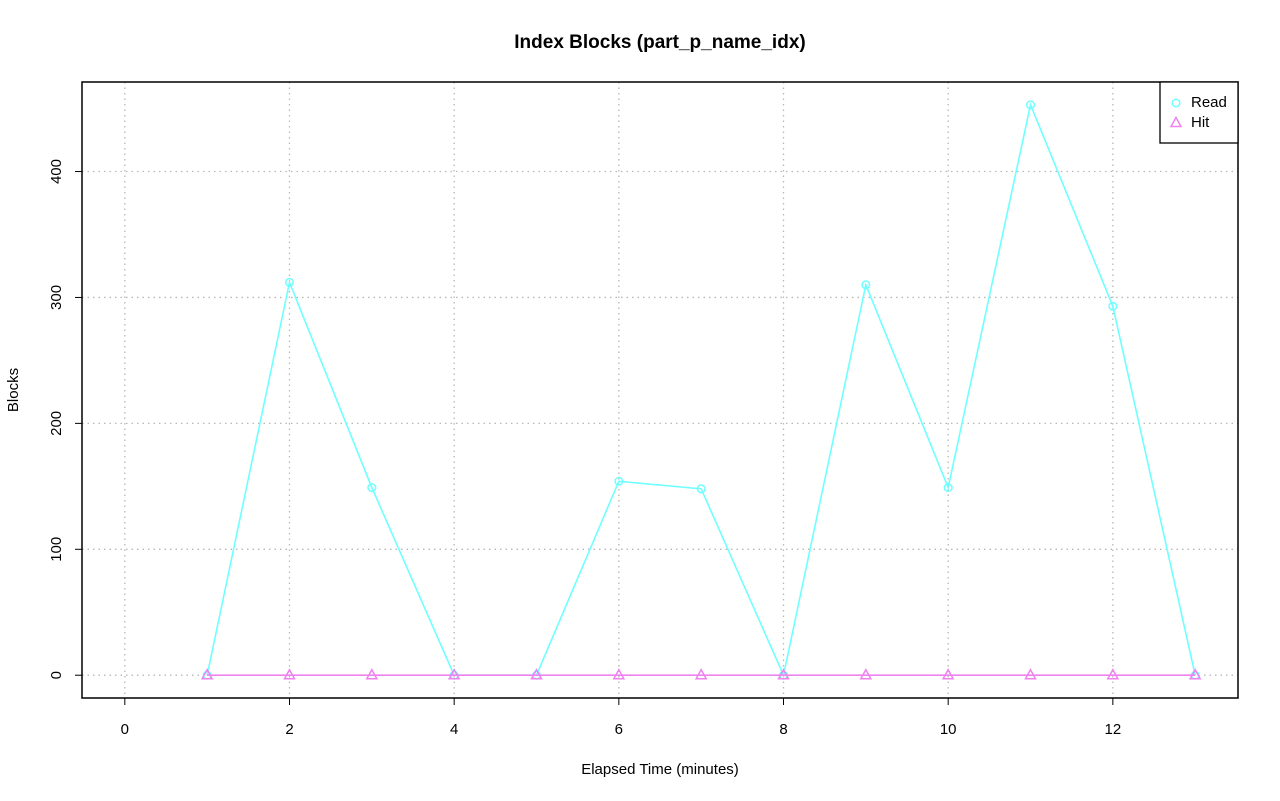 This screenshot has width=1280, height=801. Describe the element at coordinates (948, 729) in the screenshot. I see `x-tick-label: 10` at that location.